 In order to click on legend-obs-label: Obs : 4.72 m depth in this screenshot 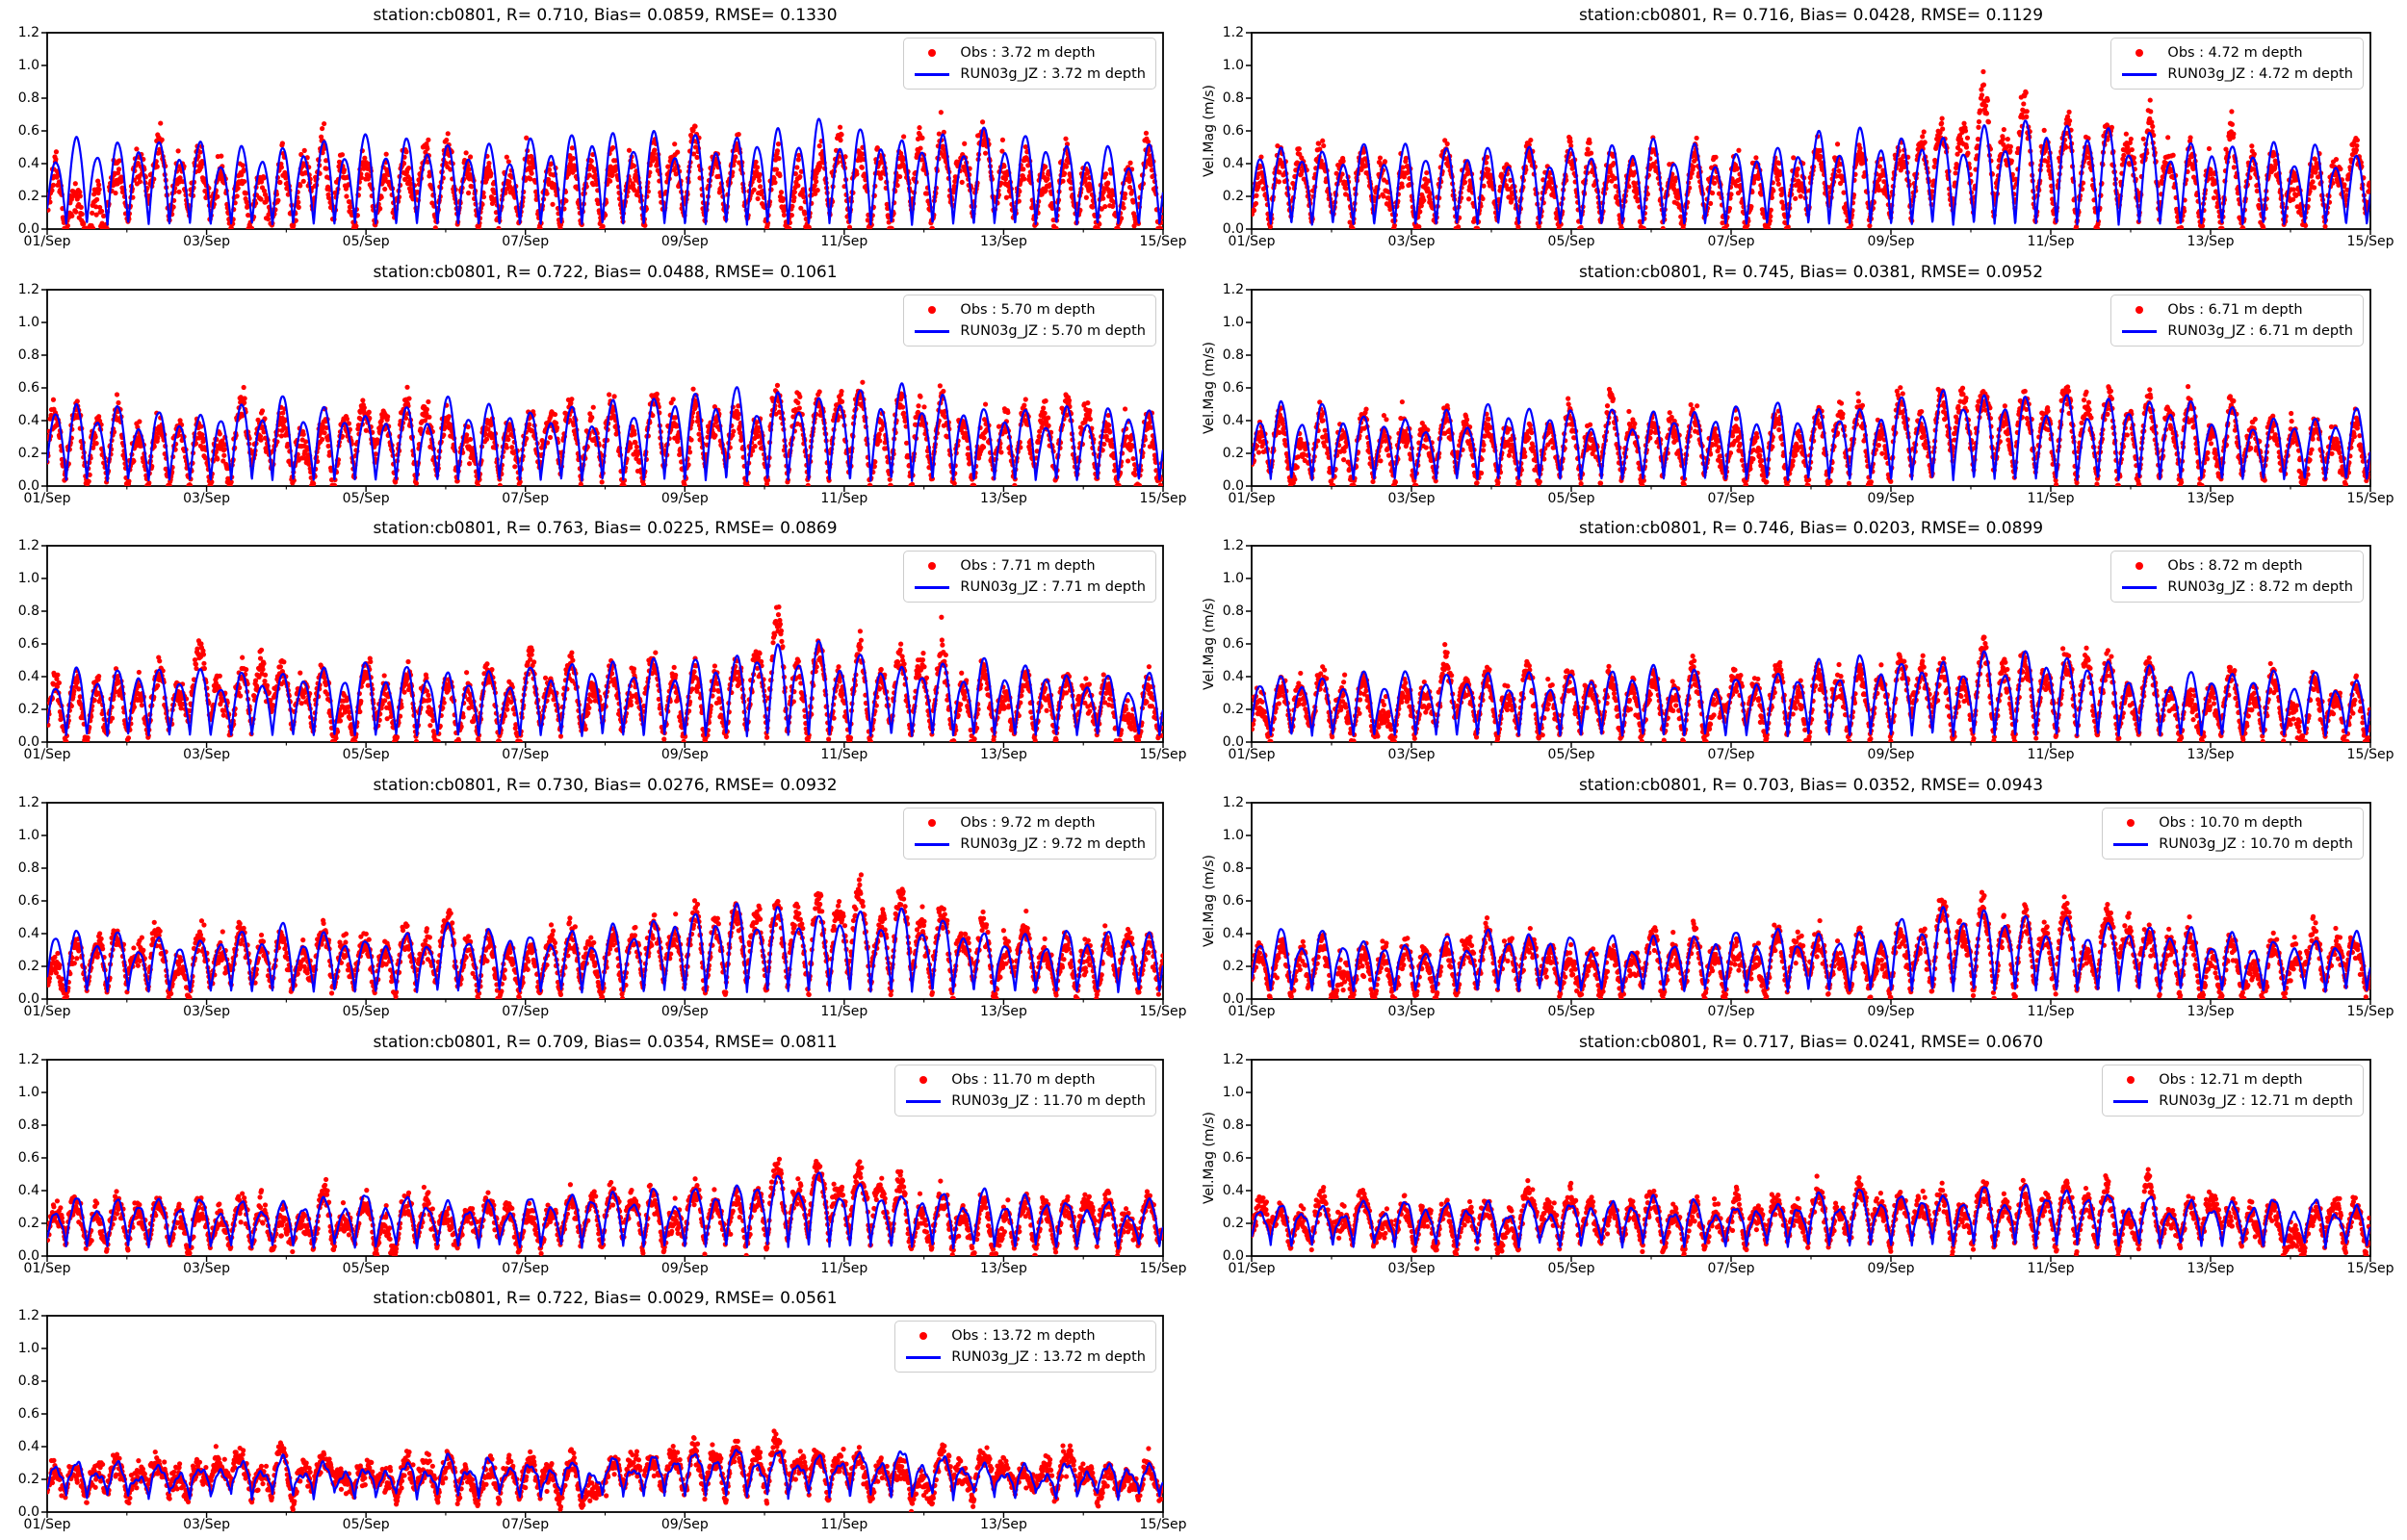, I will do `click(2235, 53)`.